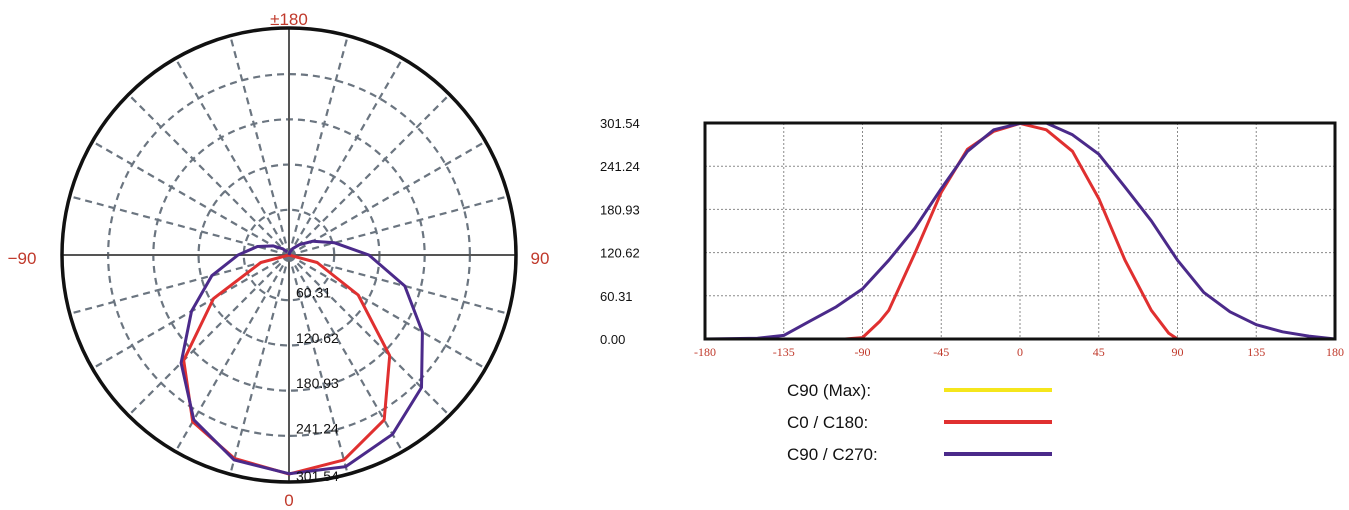  I want to click on x-tick-label: -180, so click(705, 352).